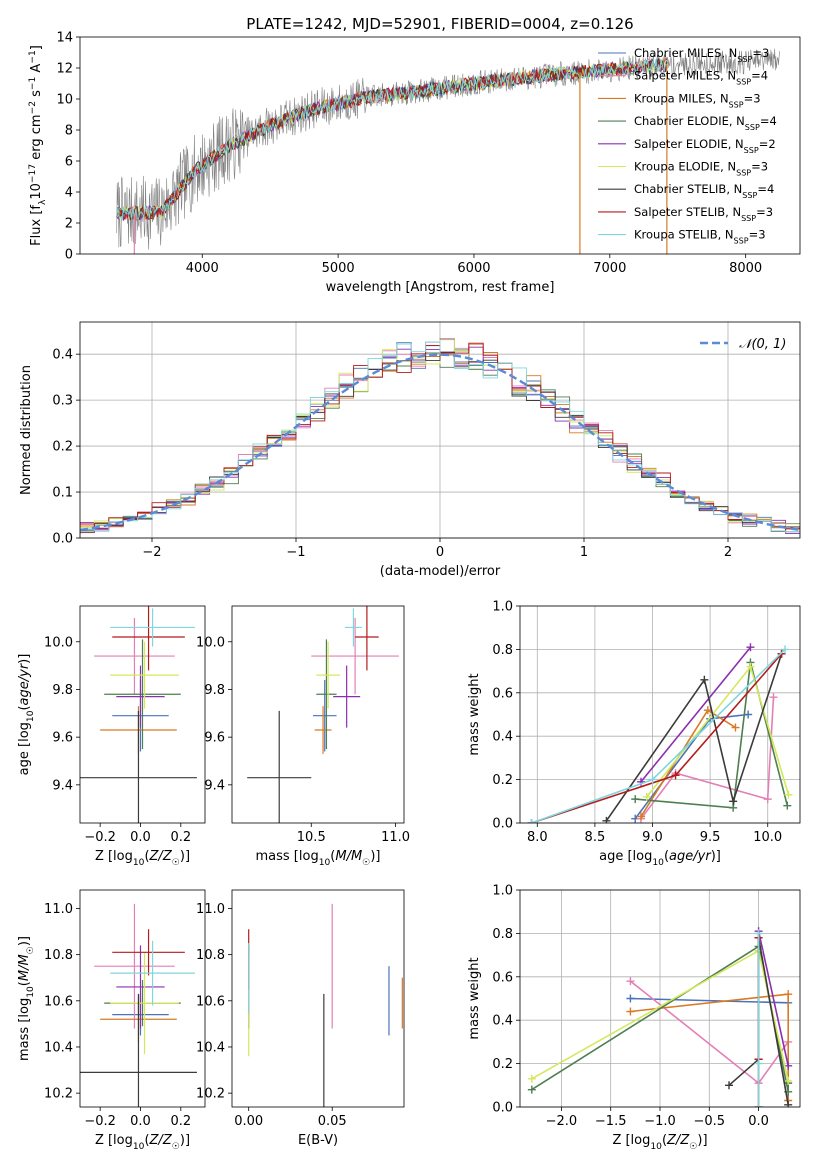 Image resolution: width=819 pixels, height=1170 pixels. Describe the element at coordinates (62, 690) in the screenshot. I see `y-tick-label: 9.8` at that location.